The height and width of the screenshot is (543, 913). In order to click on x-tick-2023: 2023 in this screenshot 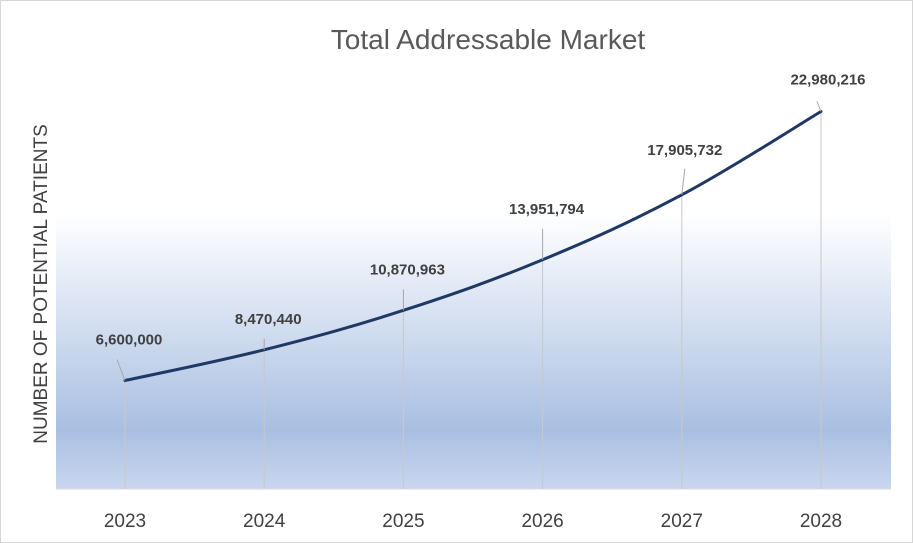, I will do `click(125, 521)`.